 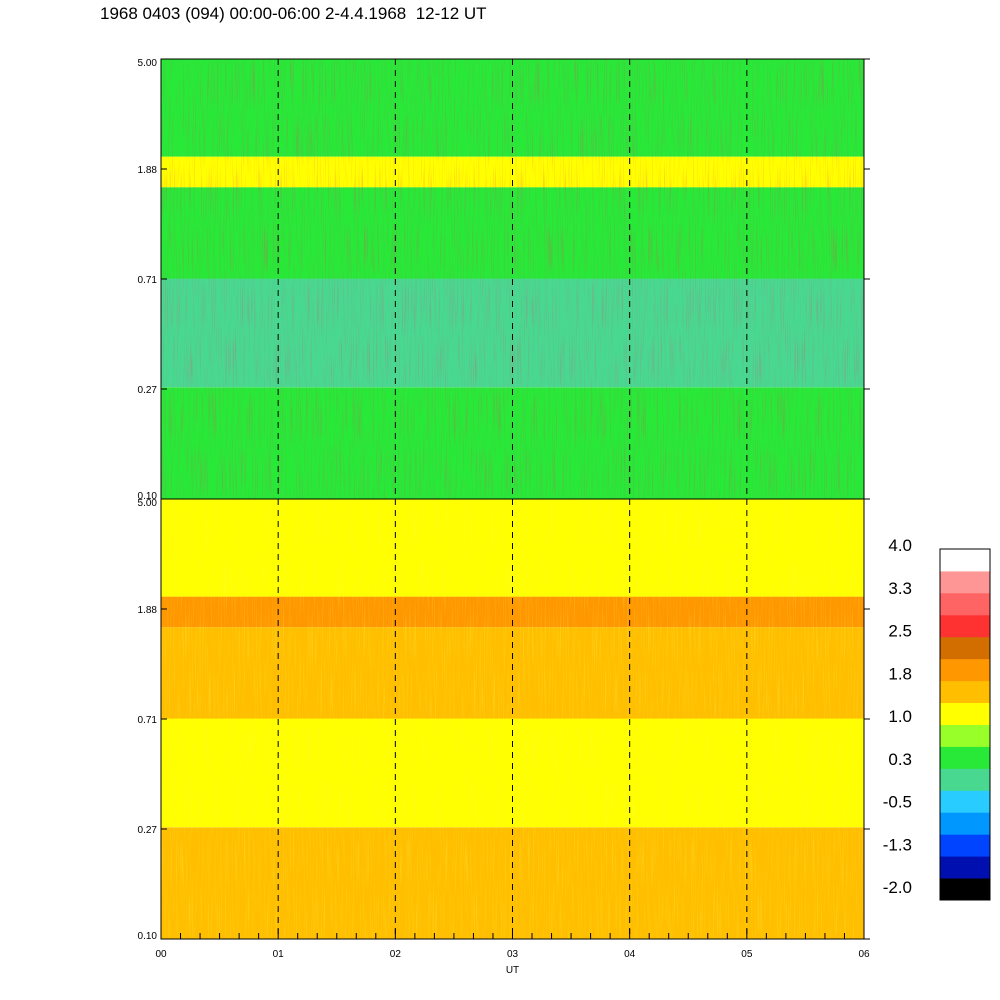 I want to click on colorbar-label: 1.8, so click(x=900, y=673).